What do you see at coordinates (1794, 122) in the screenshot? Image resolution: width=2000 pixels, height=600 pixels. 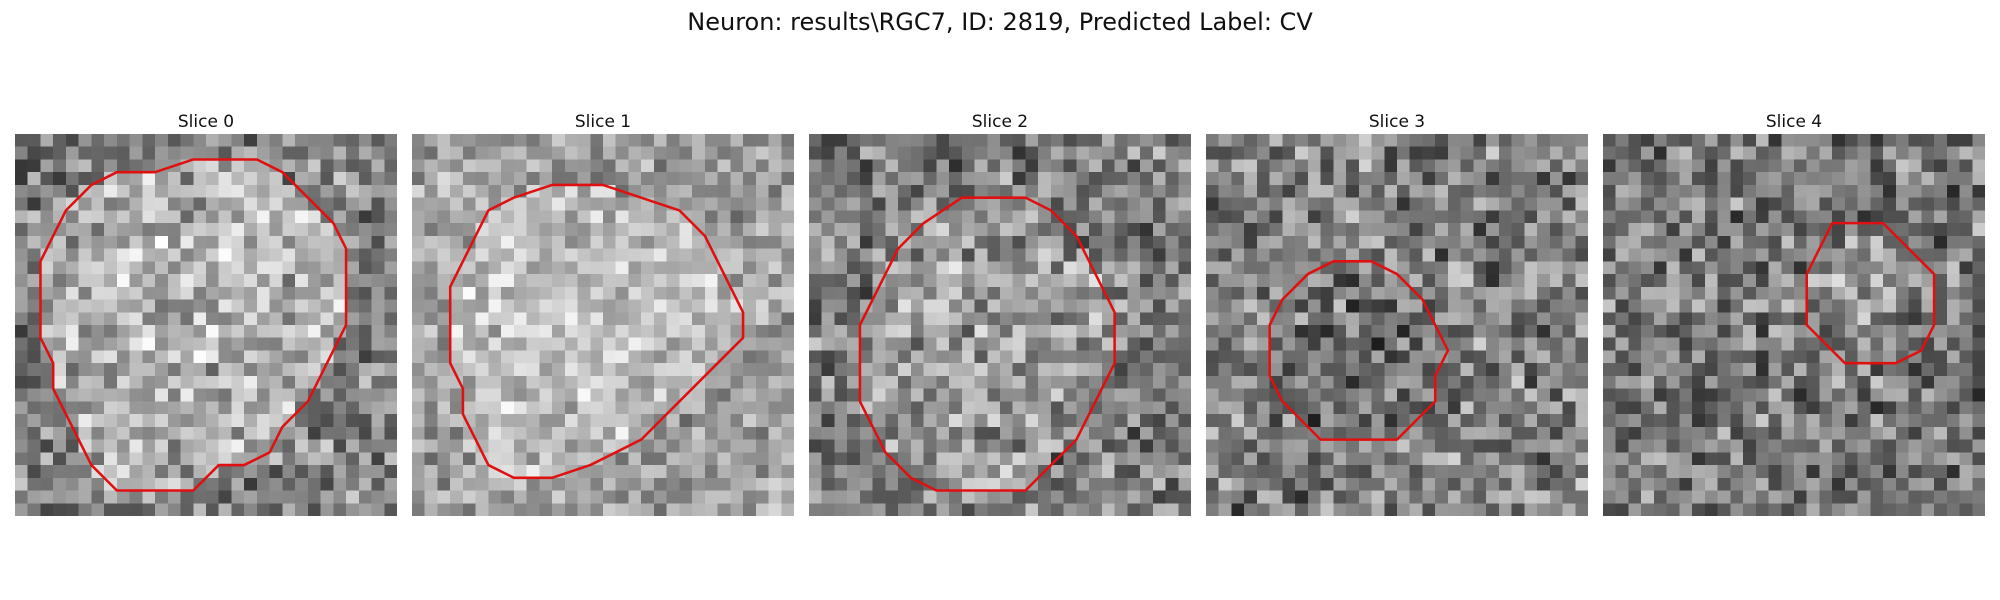 I see `slice-title: Slice 4` at bounding box center [1794, 122].